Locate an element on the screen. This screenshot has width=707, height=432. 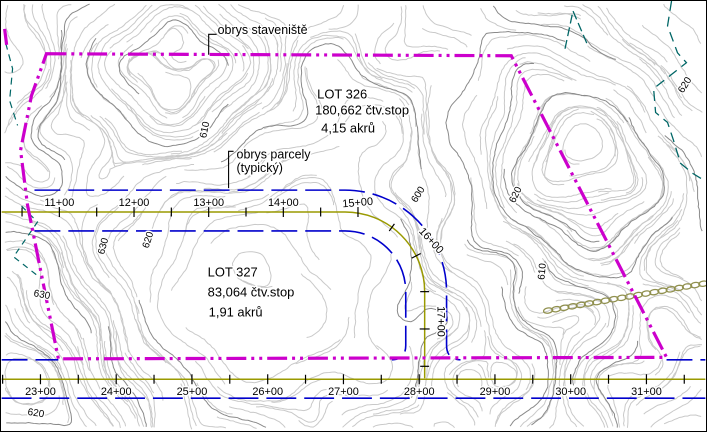
station-label: 25+00 is located at coordinates (192, 392).